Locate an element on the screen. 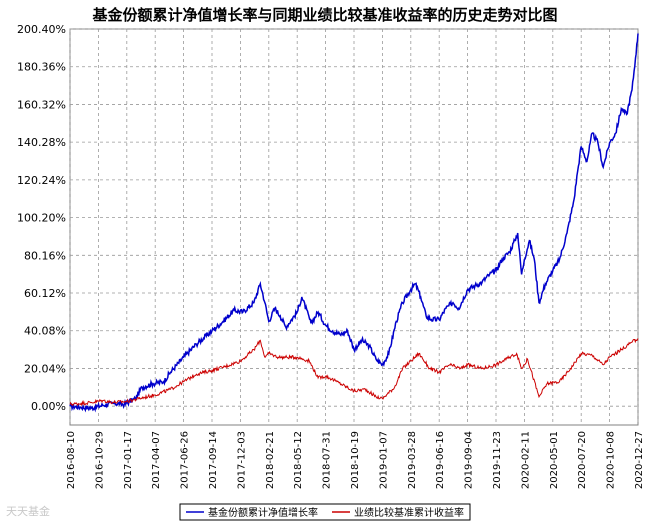 Image resolution: width=650 pixels, height=525 pixels. y-tick-label: 80.16% is located at coordinates (45, 255).